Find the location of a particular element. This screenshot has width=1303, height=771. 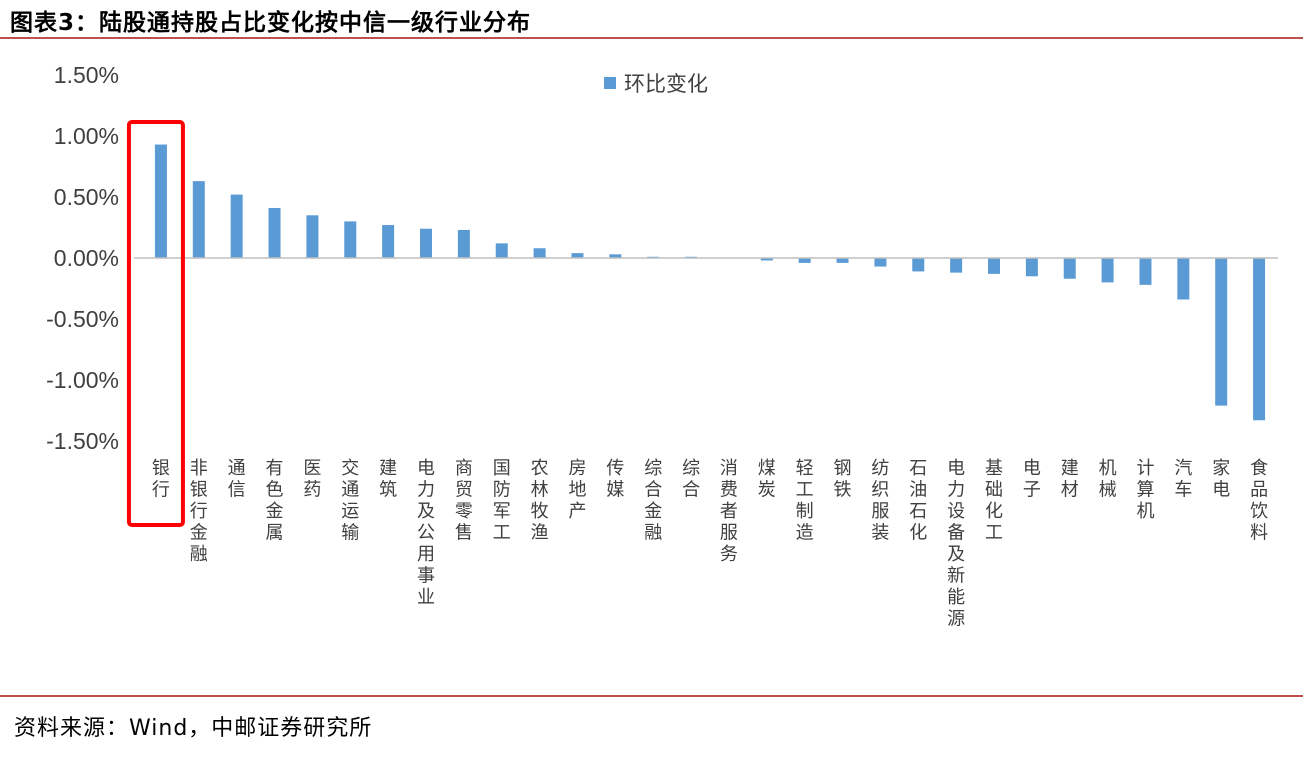

category-label: 电力设备及新能源 is located at coordinates (956, 544).